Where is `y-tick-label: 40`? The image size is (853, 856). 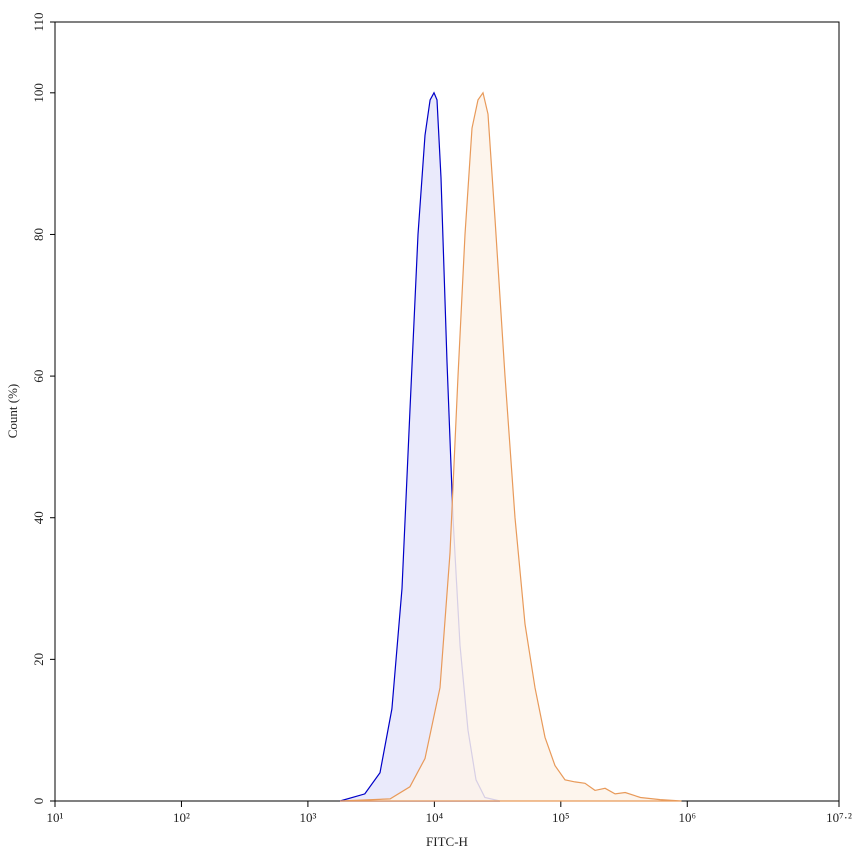
y-tick-label: 40 is located at coordinates (38, 517).